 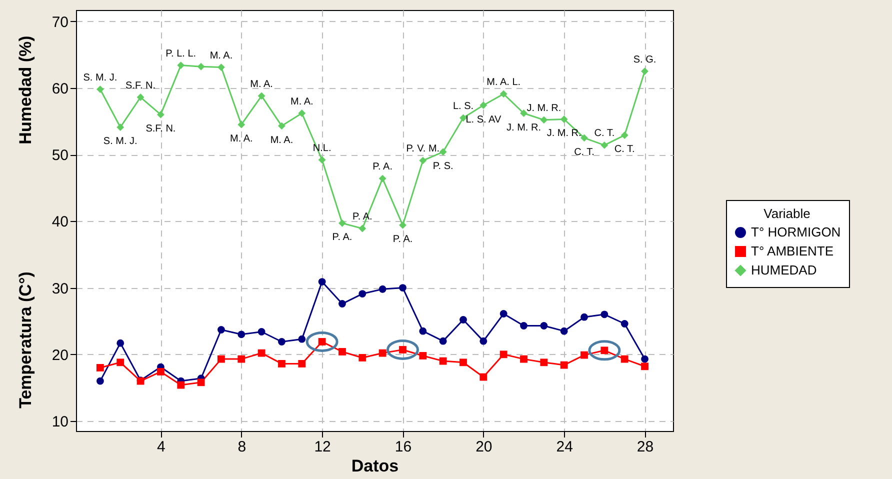 I want to click on x-tick-label: 12, so click(x=322, y=447).